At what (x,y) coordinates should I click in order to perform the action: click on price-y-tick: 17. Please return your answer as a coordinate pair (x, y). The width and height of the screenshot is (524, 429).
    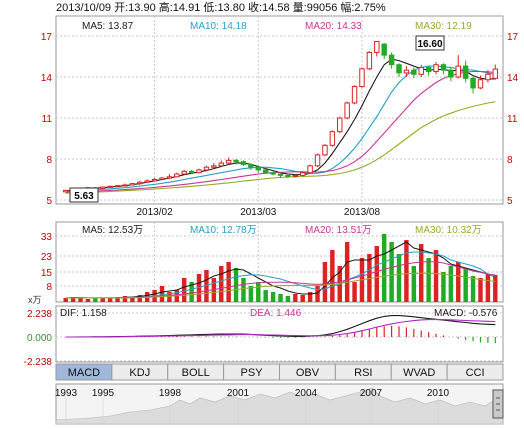
    Looking at the image, I should click on (47, 37).